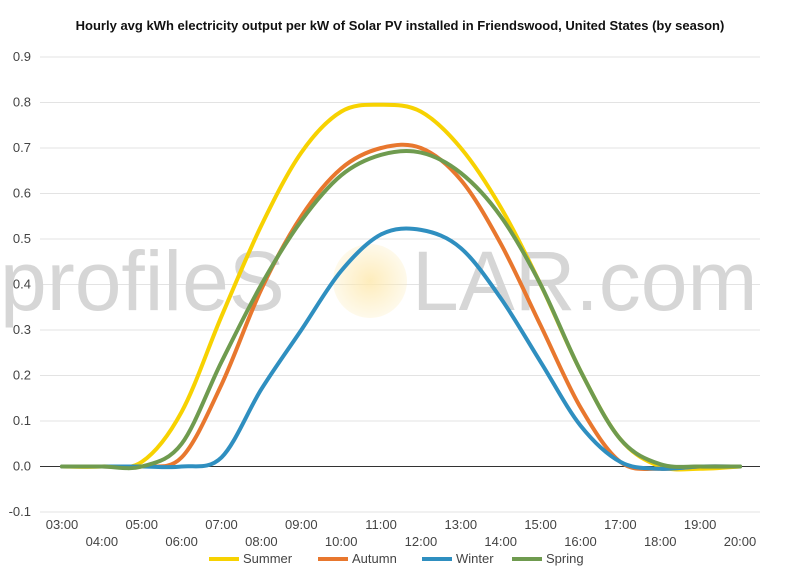  Describe the element at coordinates (620, 524) in the screenshot. I see `x-tick-label: 17:00` at that location.